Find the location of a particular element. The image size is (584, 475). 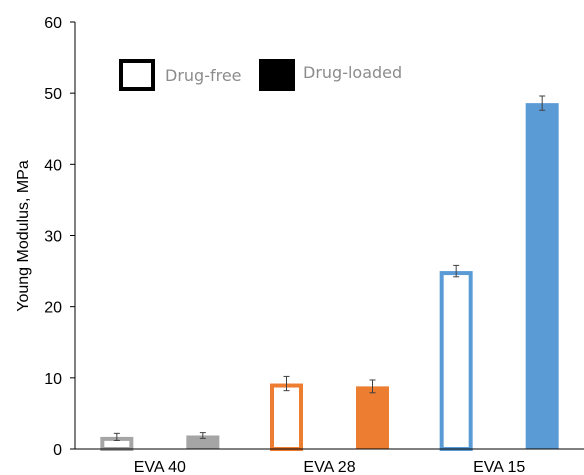

legend-label-drug-loaded: Drug-loaded is located at coordinates (352, 72).